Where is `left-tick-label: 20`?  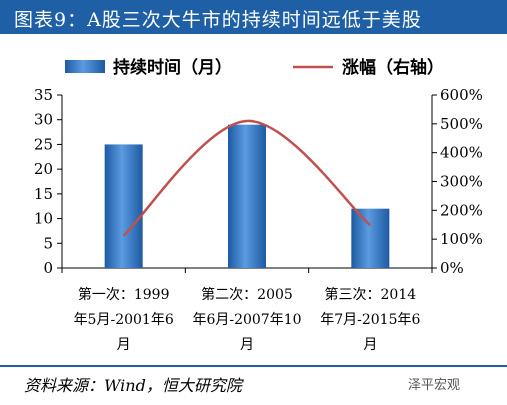 left-tick-label: 20 is located at coordinates (43, 169).